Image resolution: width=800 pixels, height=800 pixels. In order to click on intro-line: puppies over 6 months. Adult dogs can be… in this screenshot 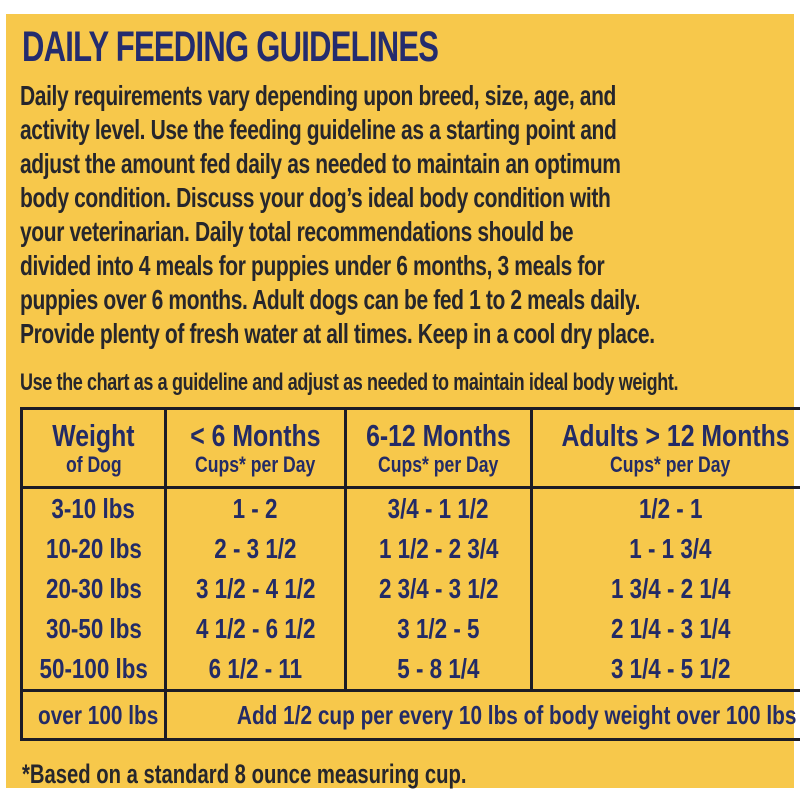, I will do `click(330, 299)`.